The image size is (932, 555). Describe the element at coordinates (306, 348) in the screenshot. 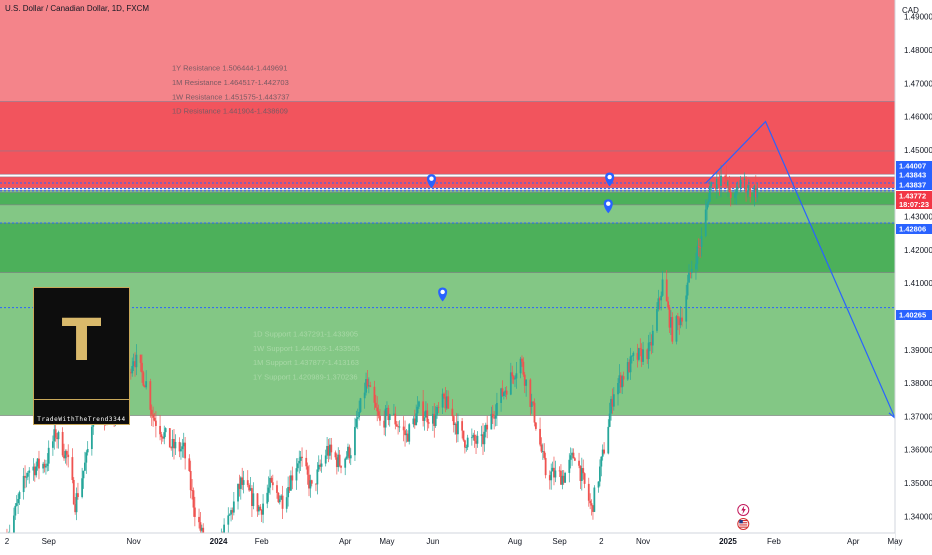

I see `support-label: 1W Support 1.440603-1.433505` at that location.